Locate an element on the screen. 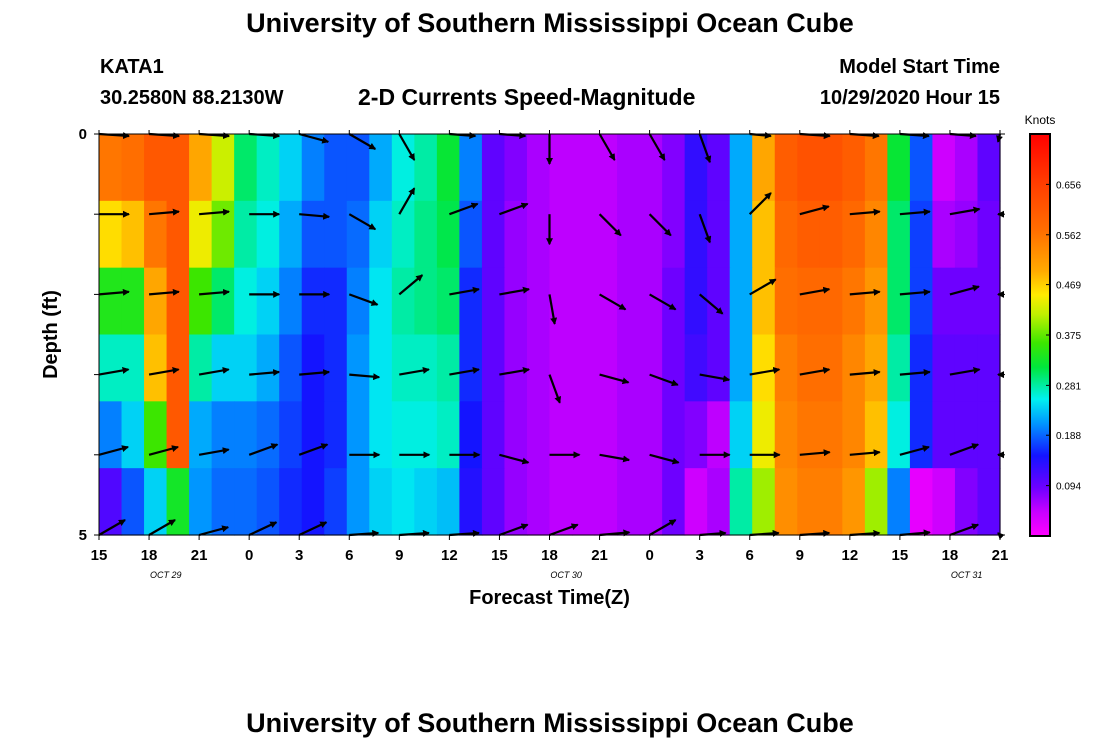  y-axis-label: Depth (ft) is located at coordinates (51, 334).